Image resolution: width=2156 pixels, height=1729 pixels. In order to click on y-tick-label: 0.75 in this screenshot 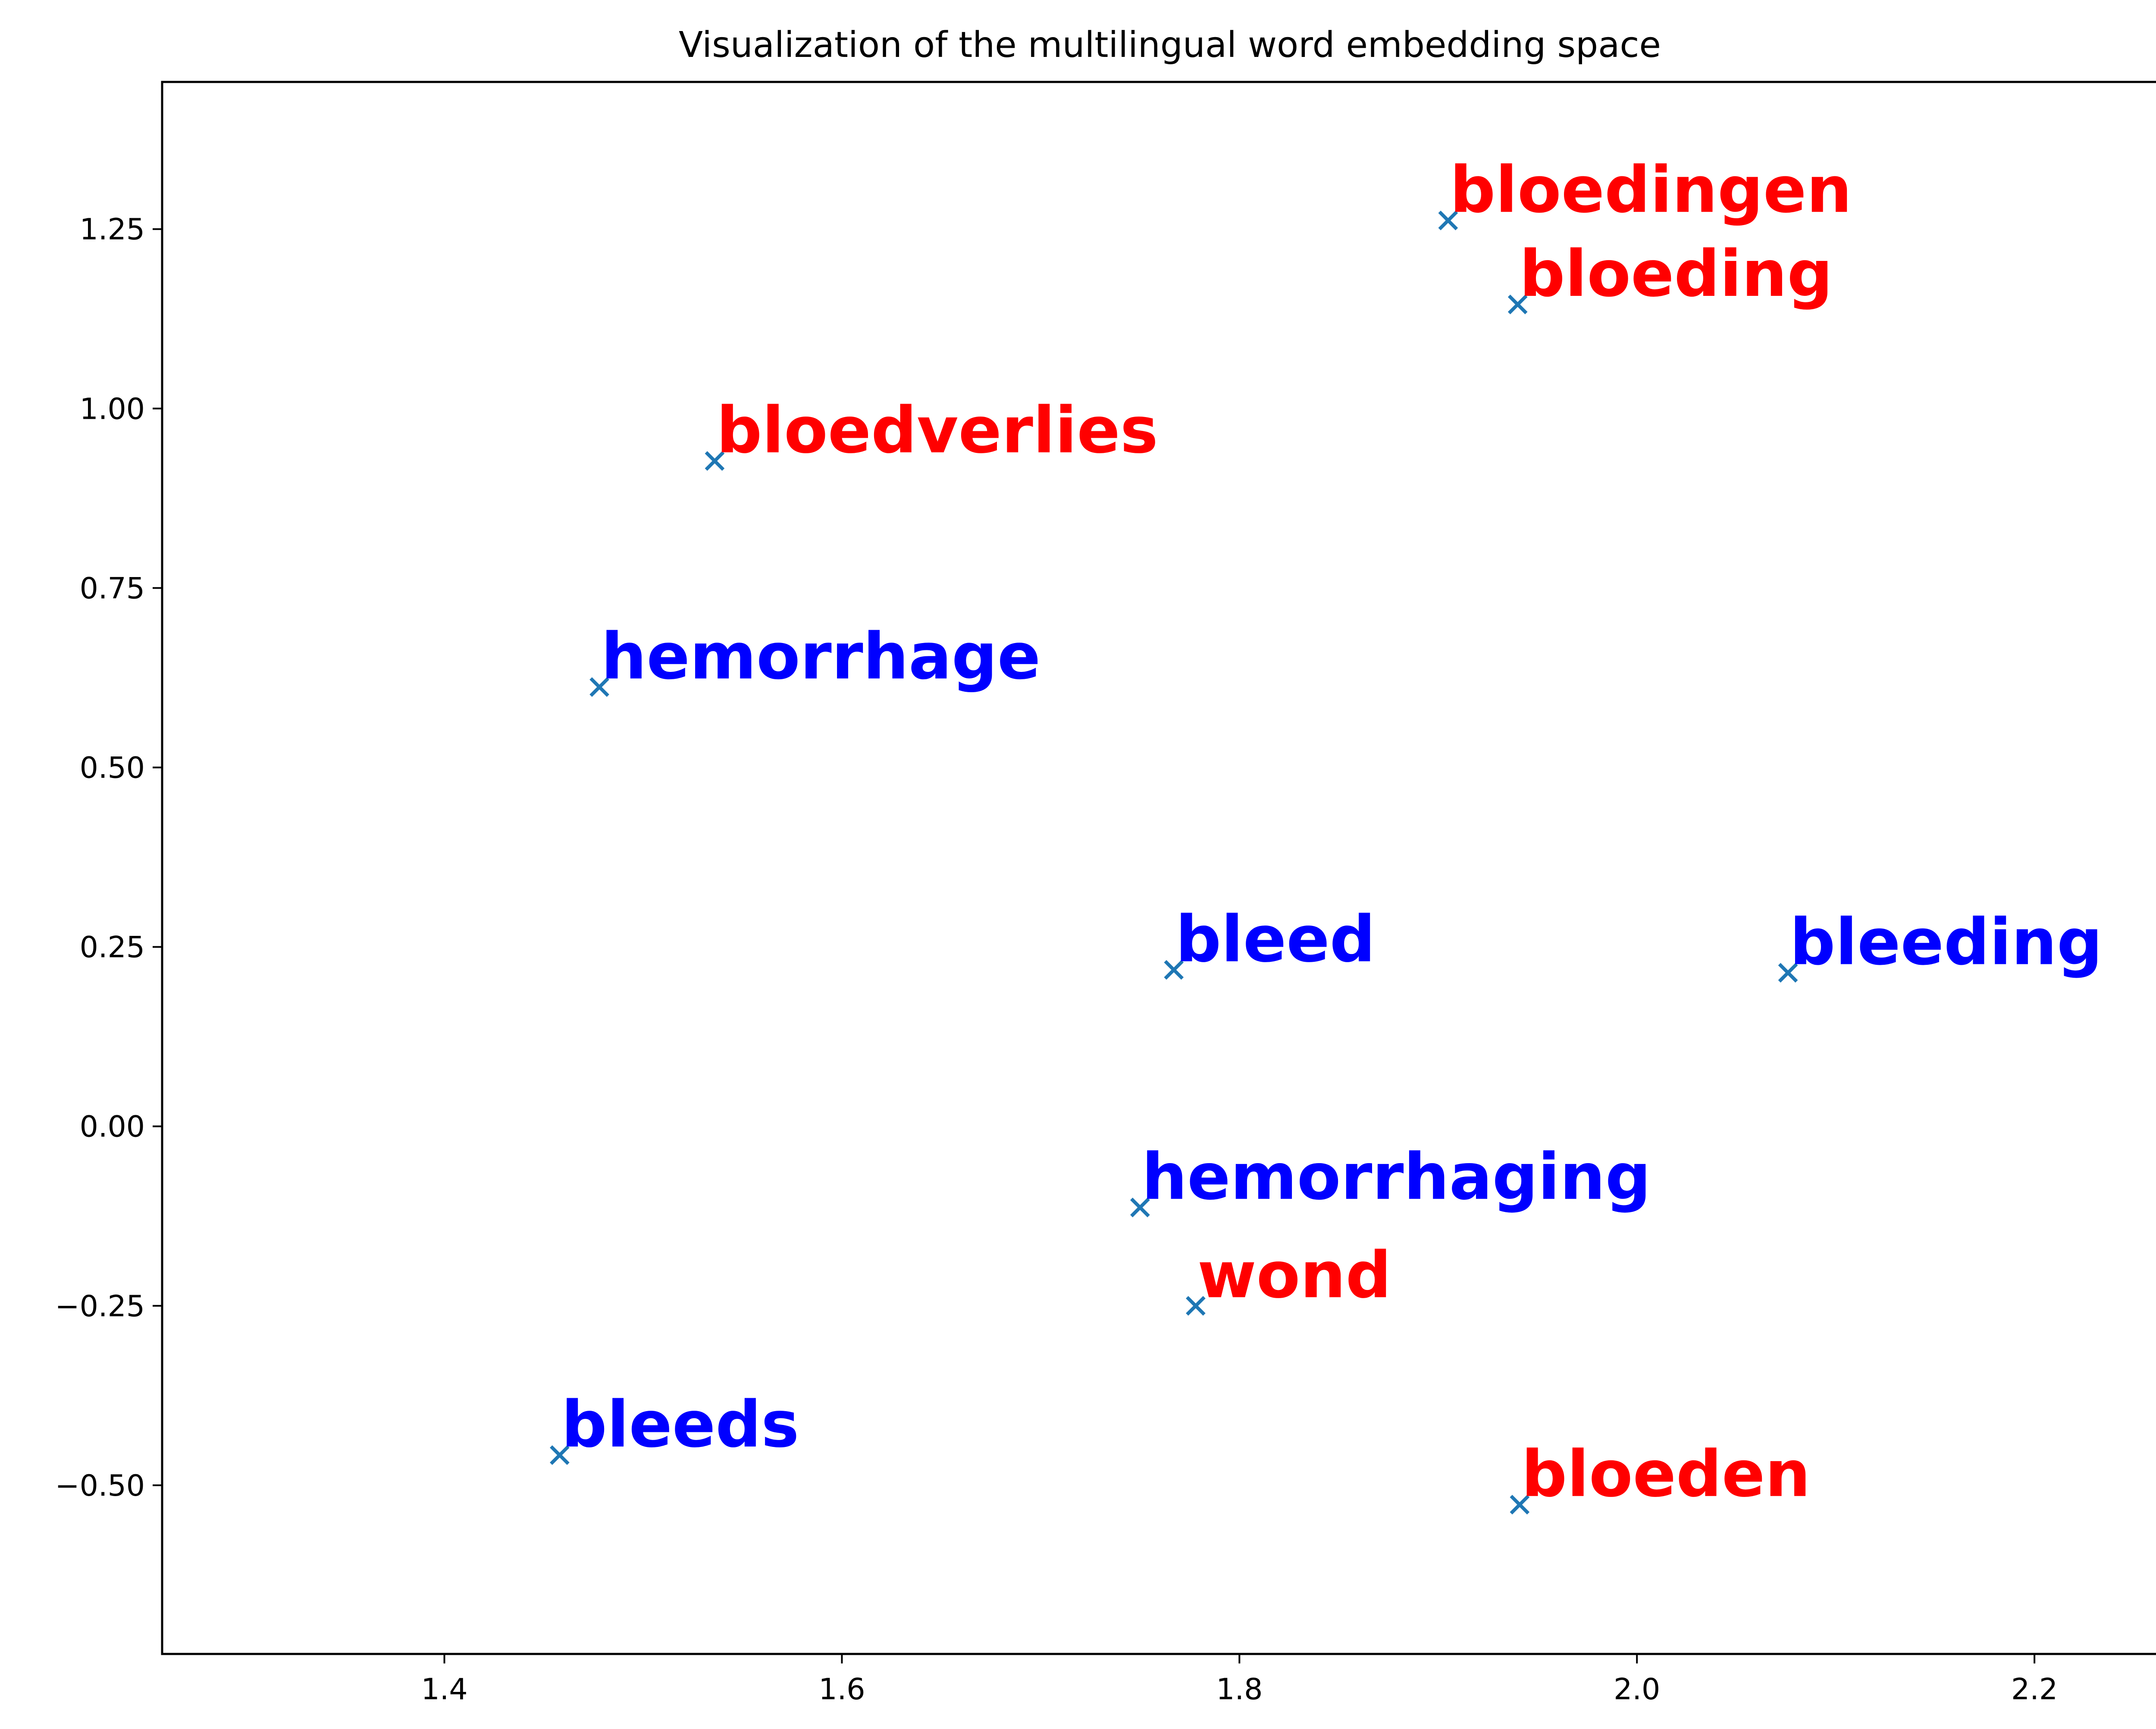, I will do `click(112, 588)`.